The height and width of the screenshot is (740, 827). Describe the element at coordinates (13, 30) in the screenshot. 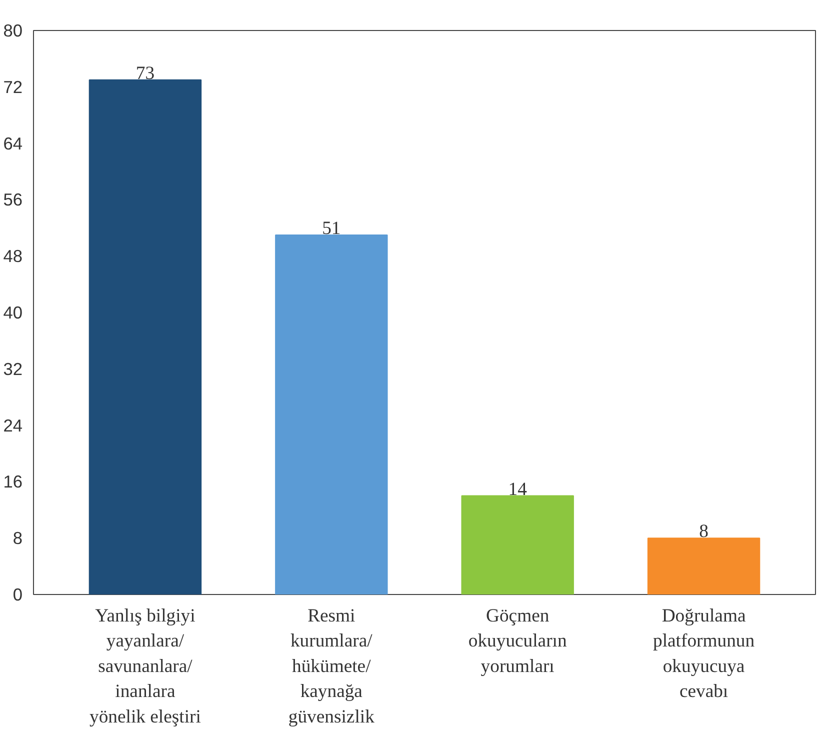

I see `y-tick-label: 80` at that location.